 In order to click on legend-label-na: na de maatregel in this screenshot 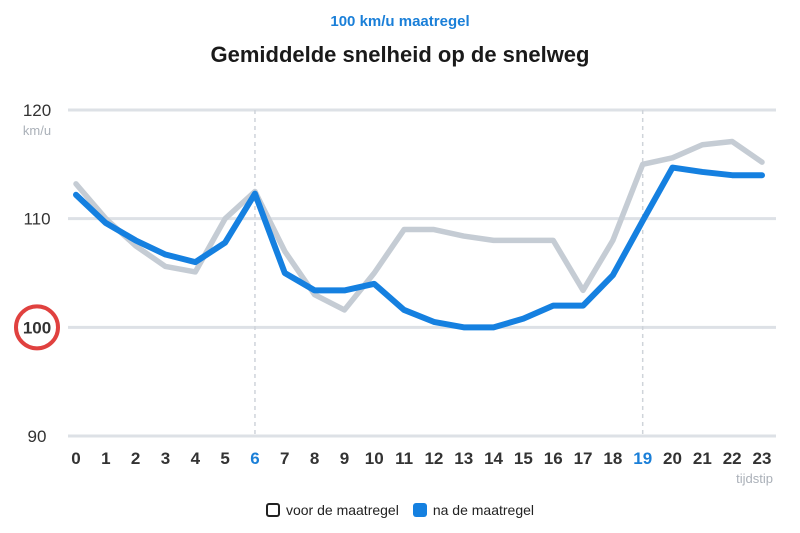, I will do `click(483, 510)`.